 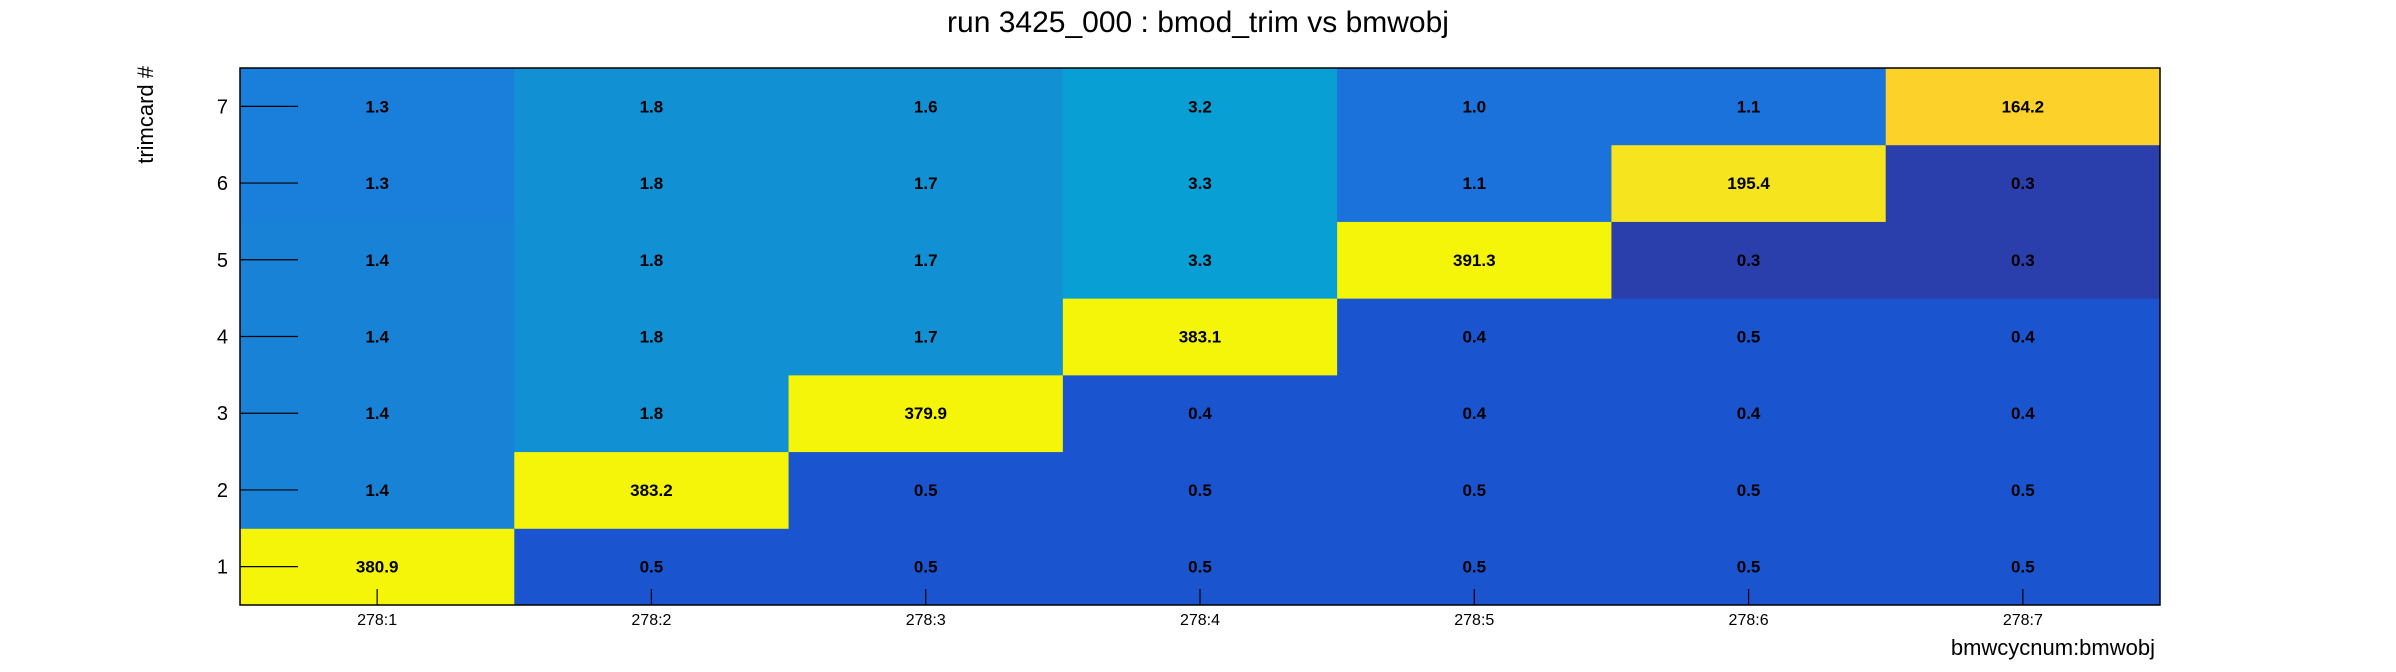 I want to click on x-axis-label: bmwcycnum:bmwobj, so click(x=2053, y=647).